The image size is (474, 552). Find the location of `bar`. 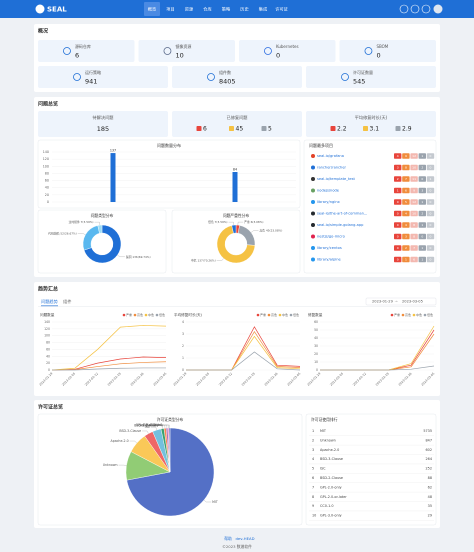

bar is located at coordinates (113, 177).